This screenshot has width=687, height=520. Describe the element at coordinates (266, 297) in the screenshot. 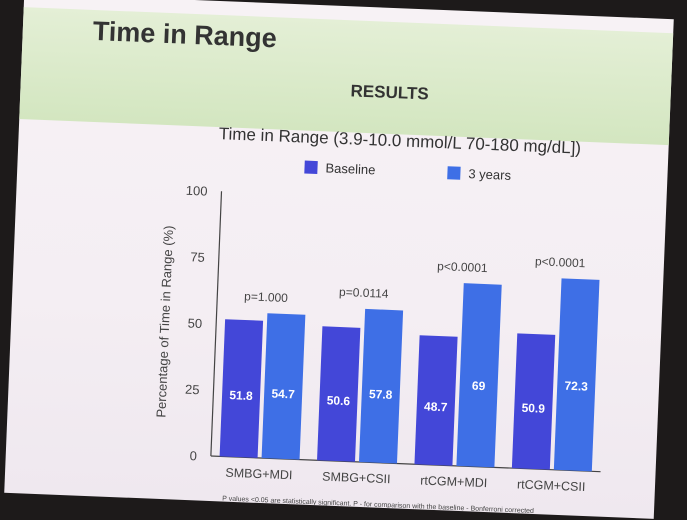

I see `p-value-label: p=1.000` at that location.